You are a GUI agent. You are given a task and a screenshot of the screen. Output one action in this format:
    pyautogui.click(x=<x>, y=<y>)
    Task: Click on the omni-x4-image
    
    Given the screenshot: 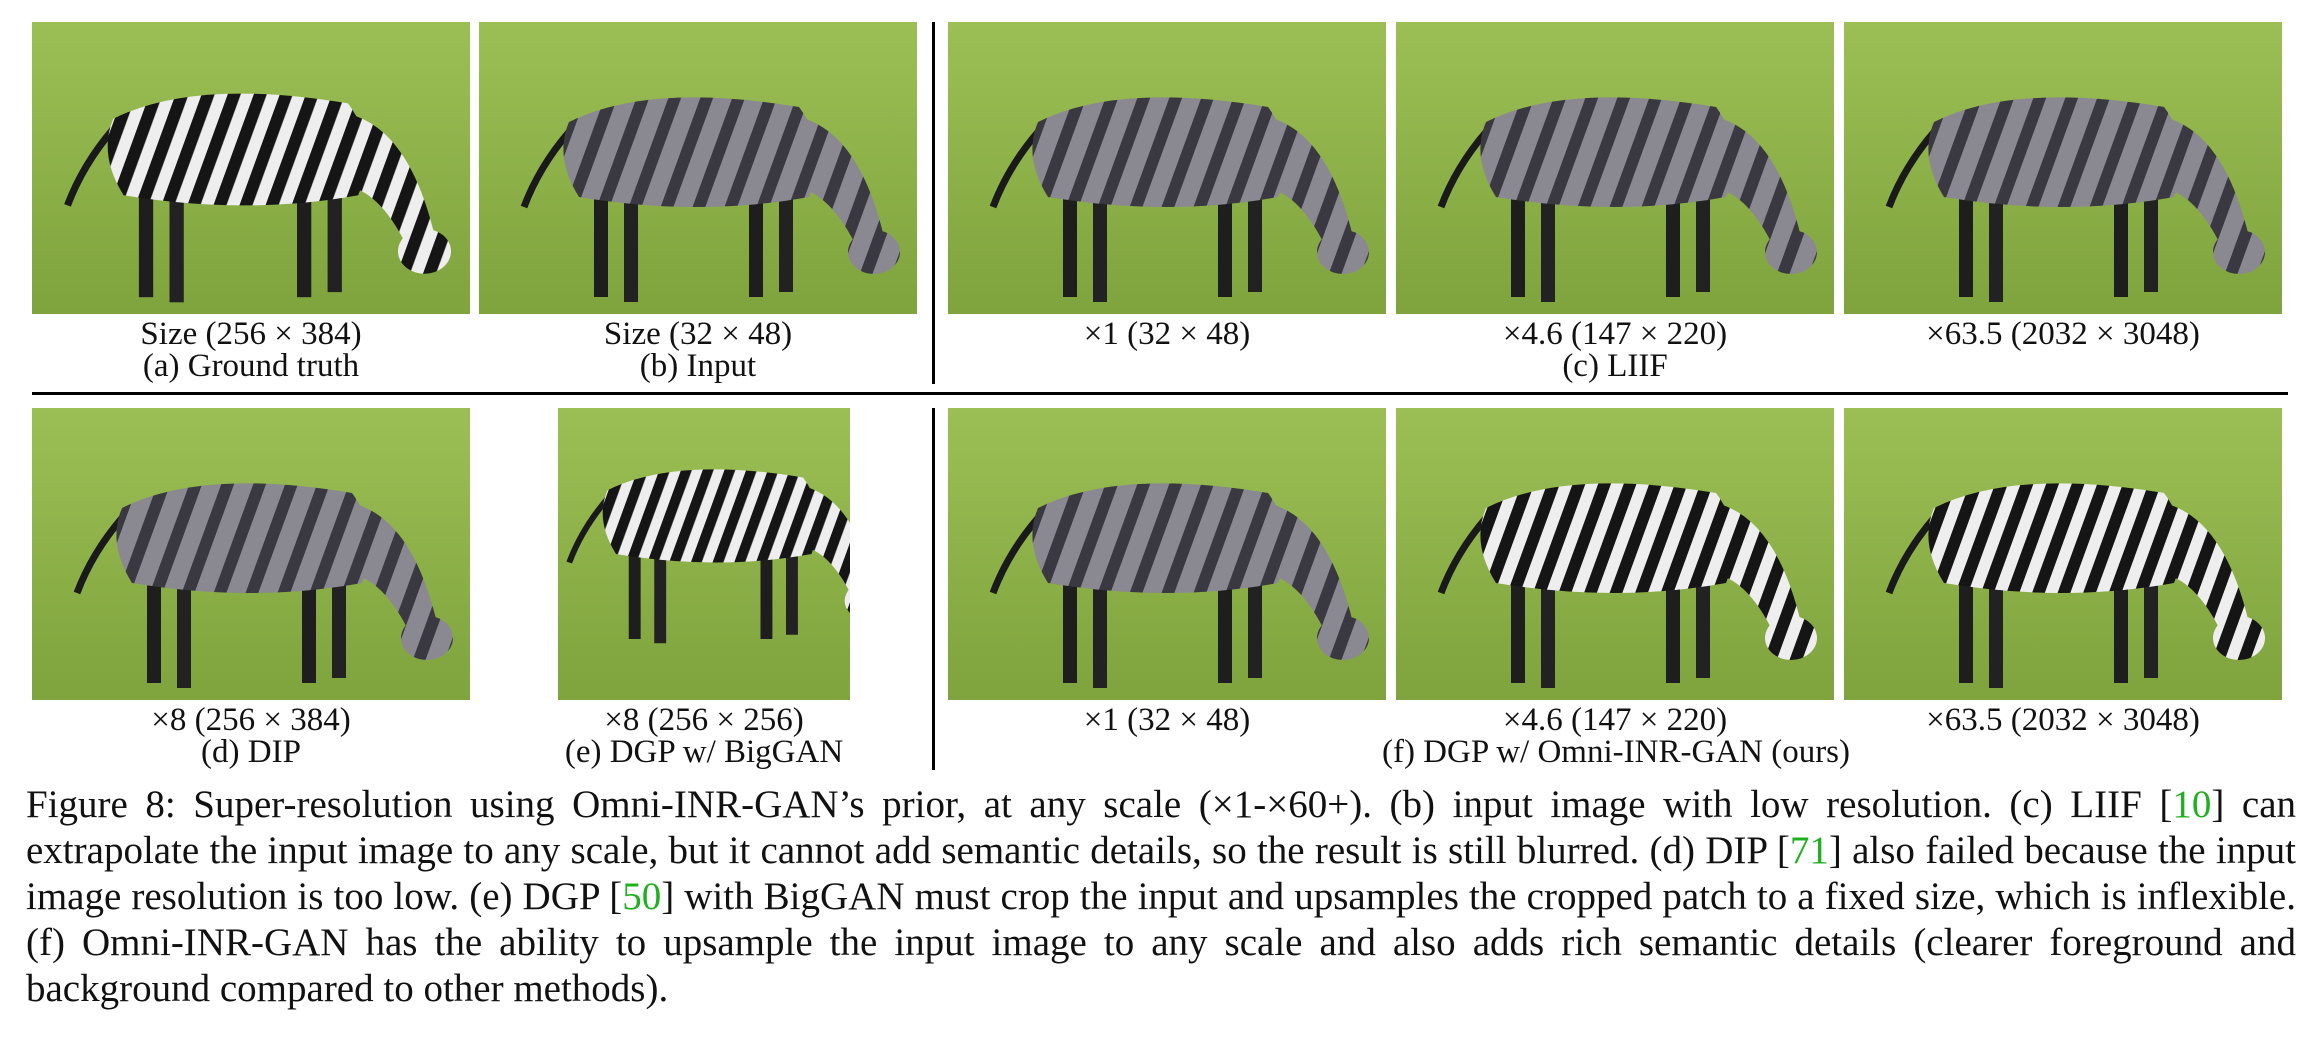 What is the action you would take?
    pyautogui.click(x=1615, y=554)
    